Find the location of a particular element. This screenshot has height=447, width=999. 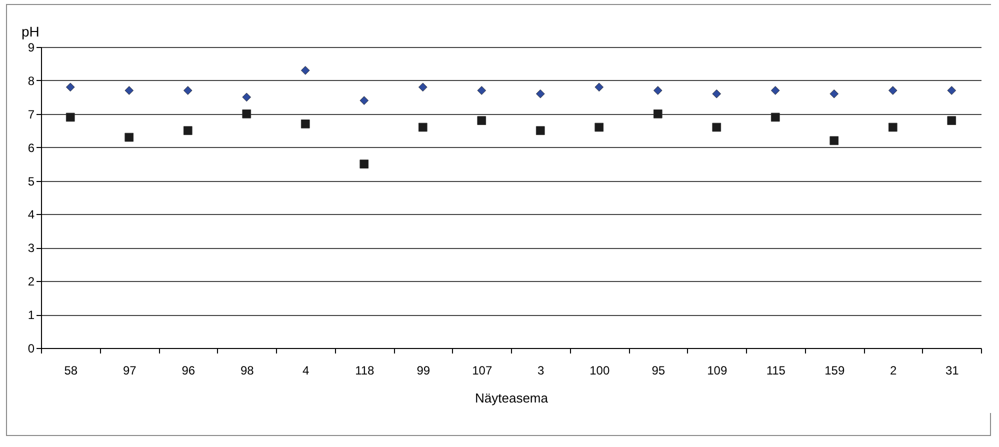

y-tick-label: 8 is located at coordinates (31, 81).